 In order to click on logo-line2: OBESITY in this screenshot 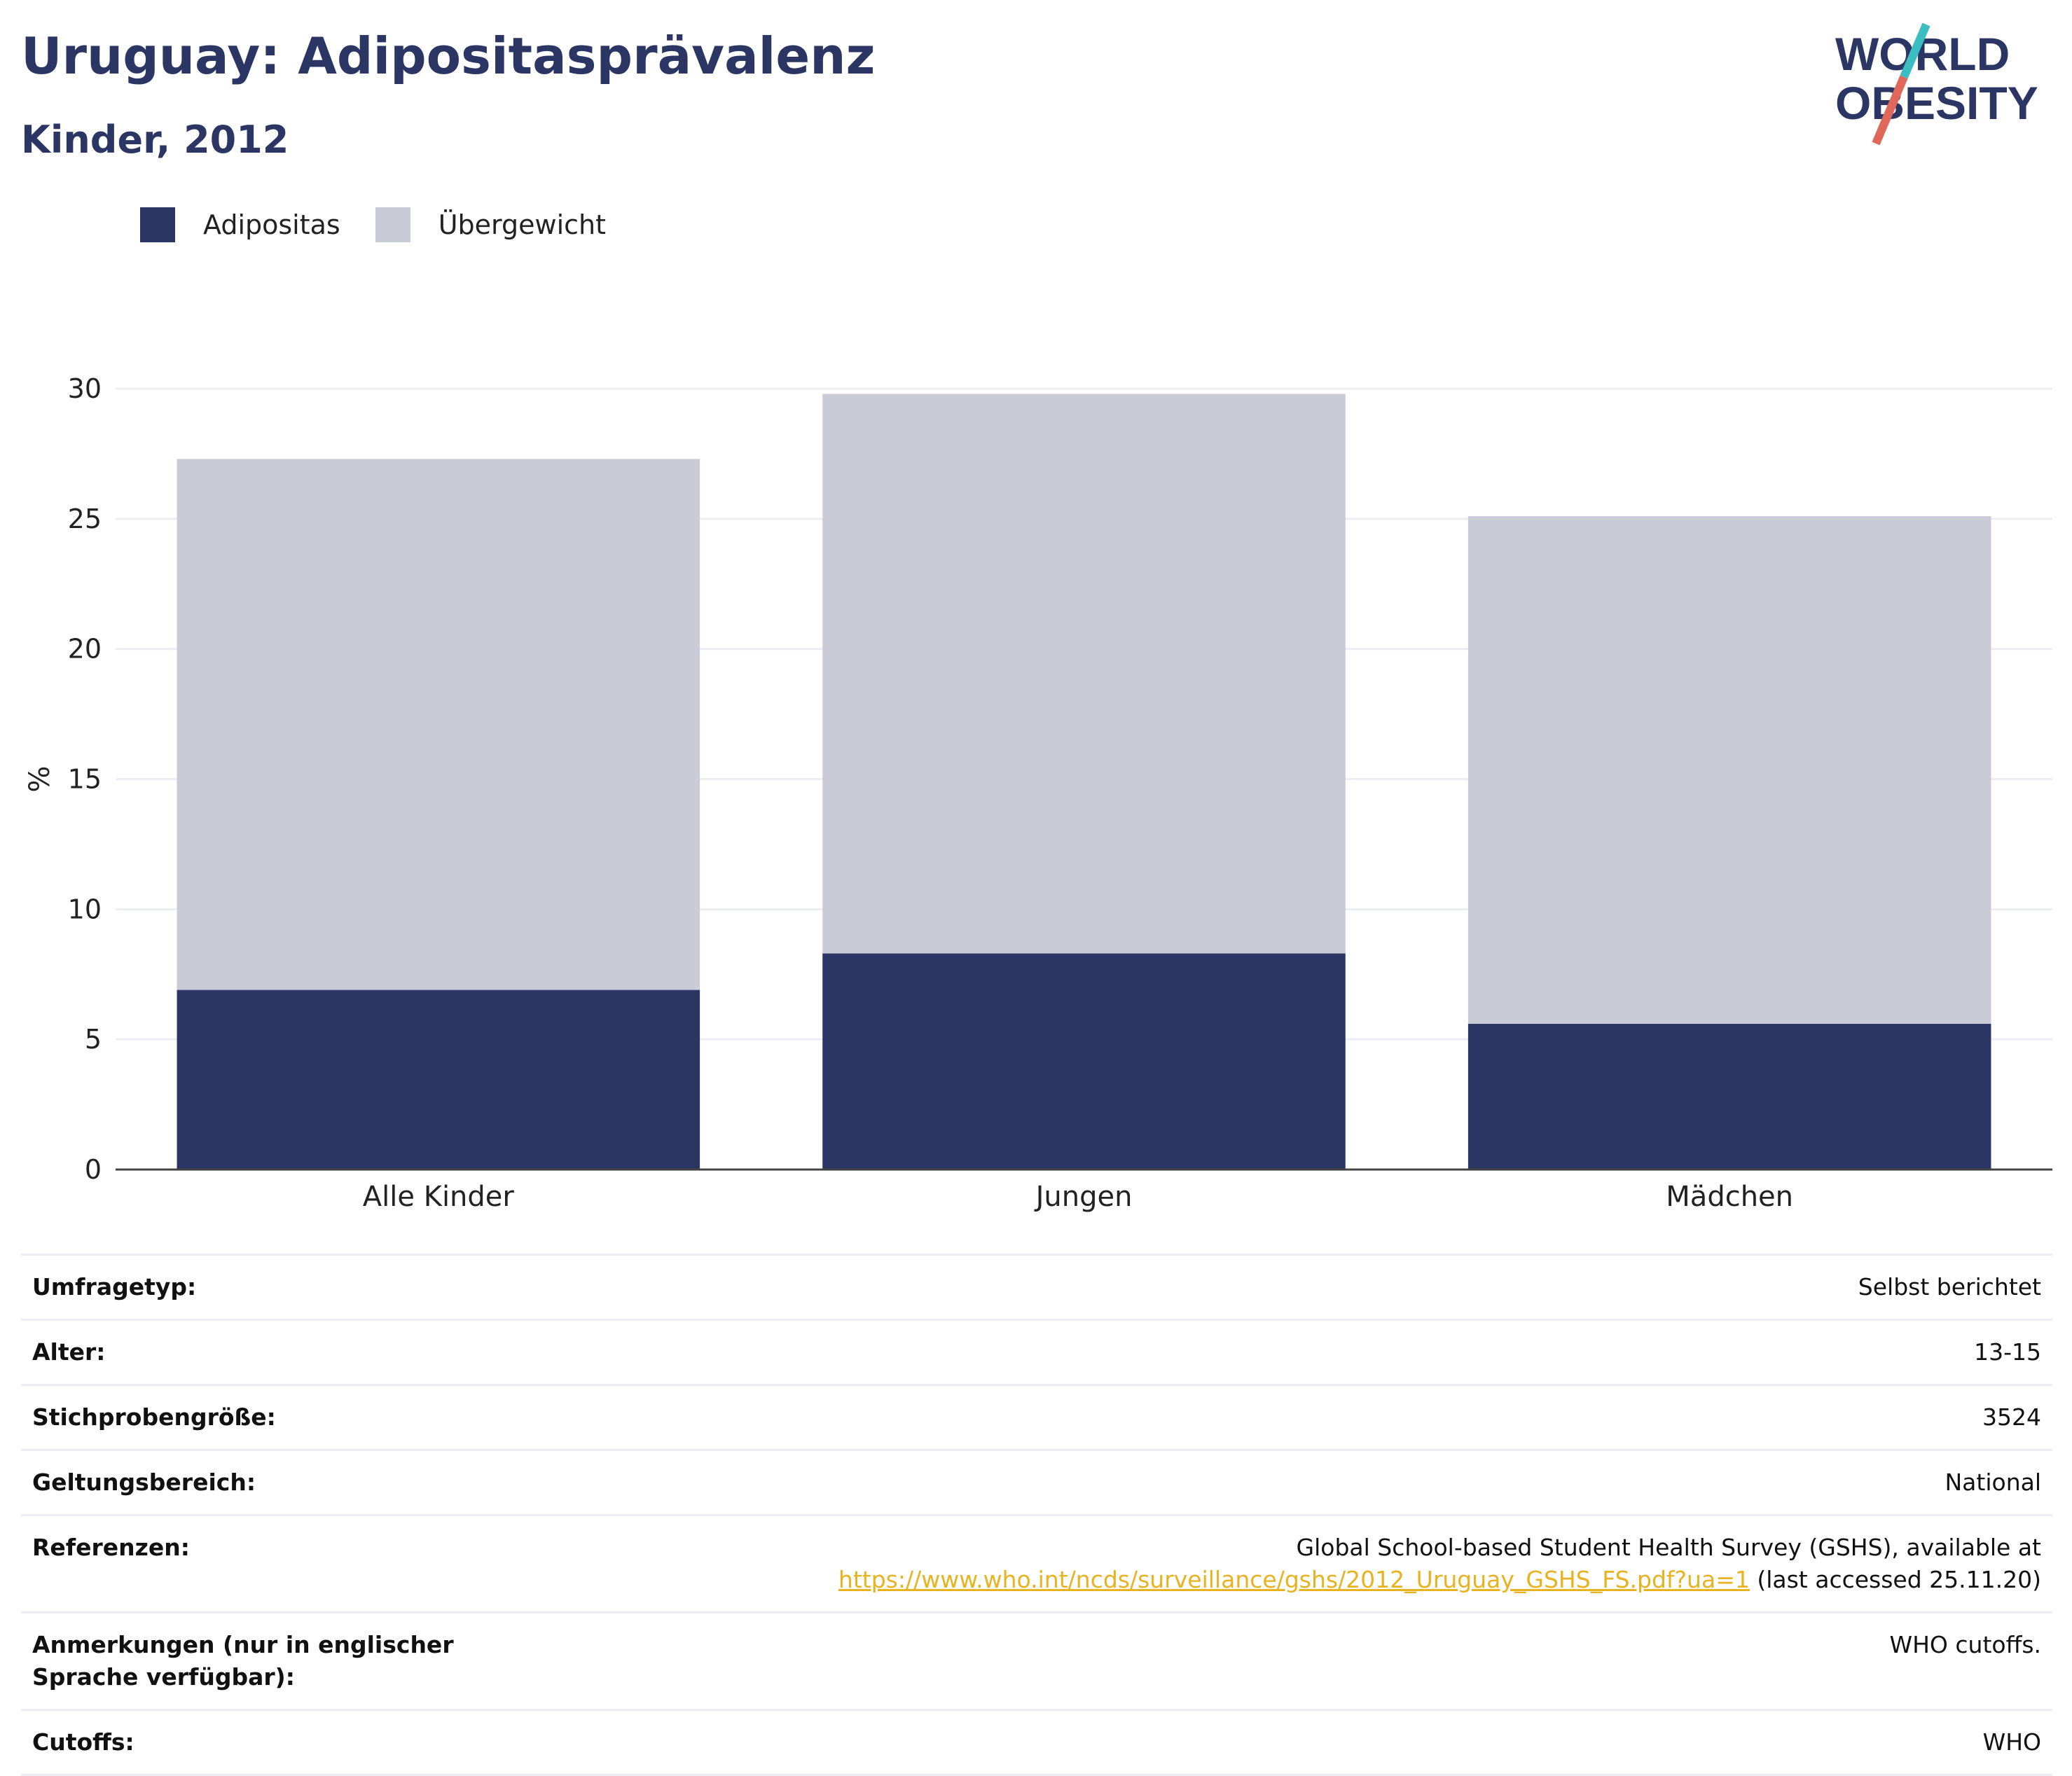, I will do `click(1937, 103)`.